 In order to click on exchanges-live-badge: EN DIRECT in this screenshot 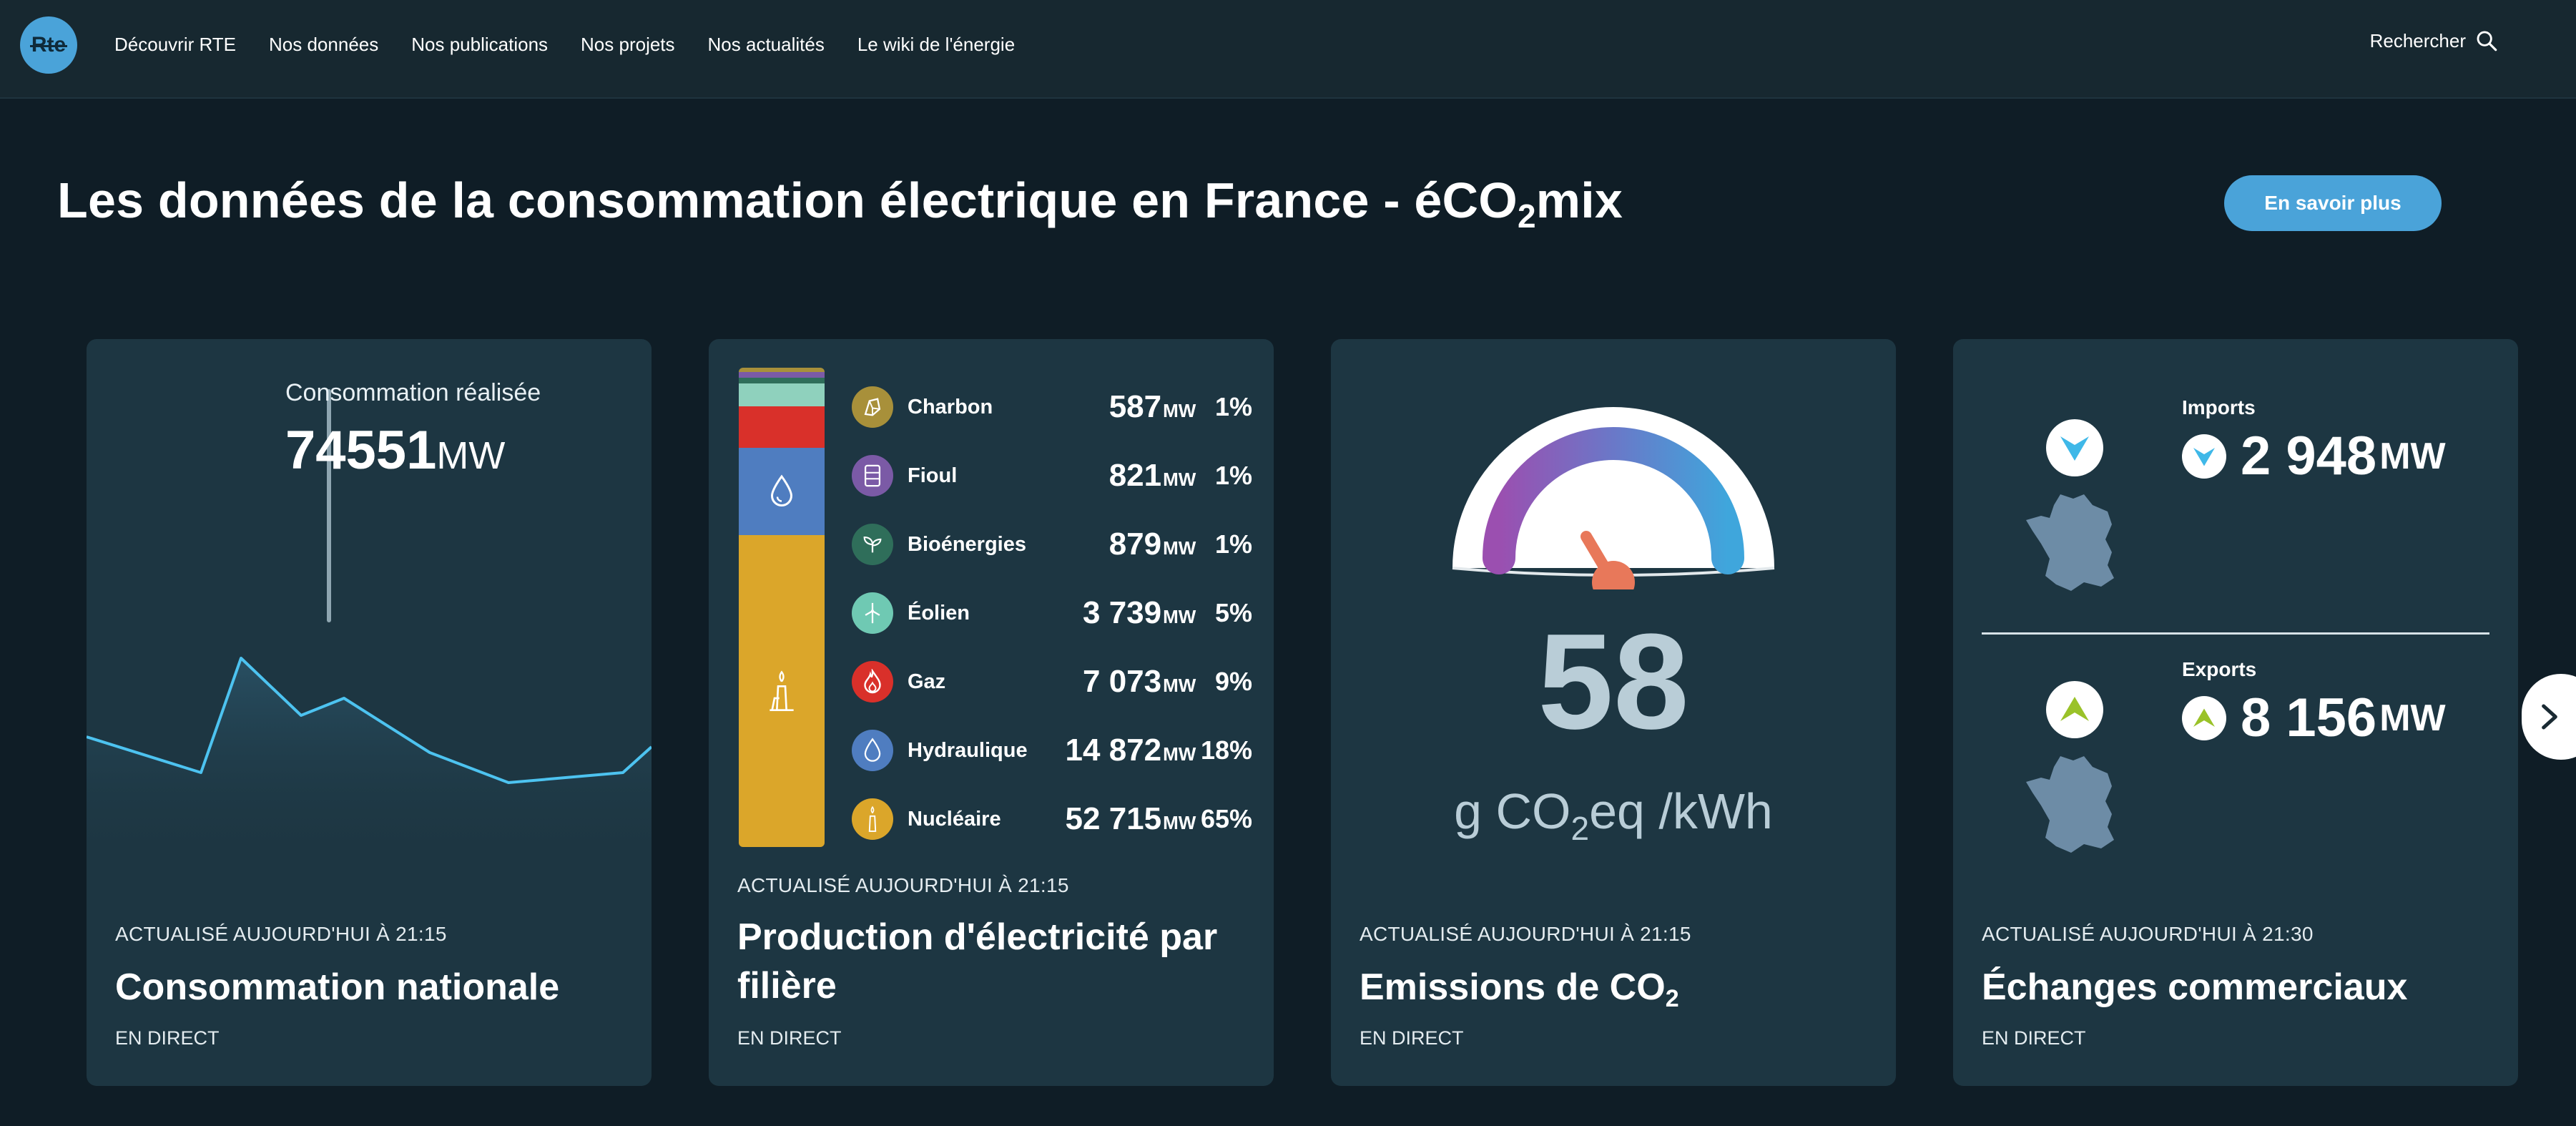, I will do `click(2034, 1038)`.